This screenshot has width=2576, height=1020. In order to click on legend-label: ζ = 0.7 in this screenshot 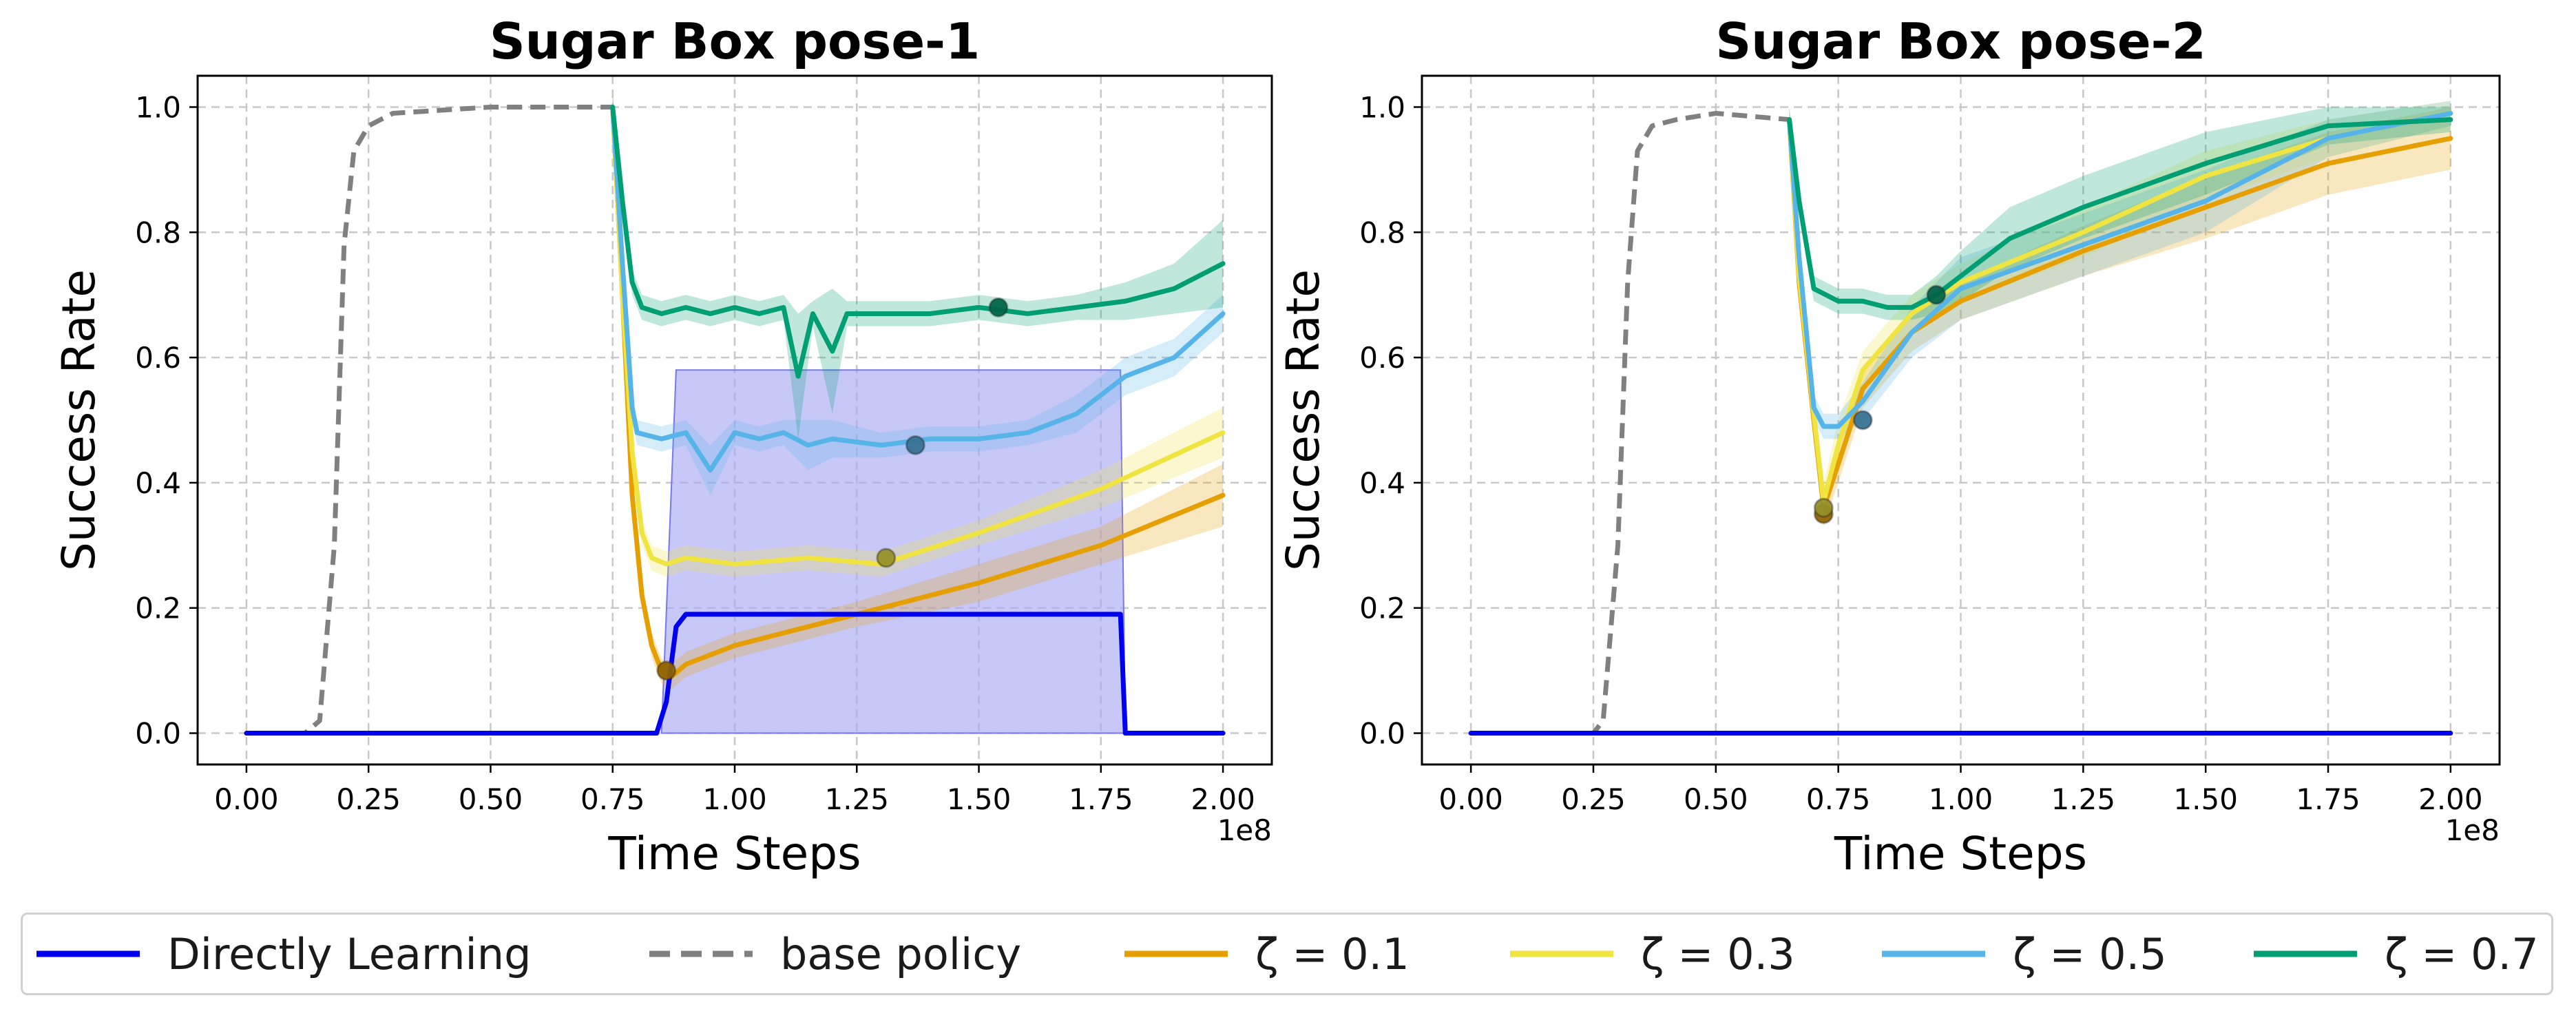, I will do `click(2462, 953)`.